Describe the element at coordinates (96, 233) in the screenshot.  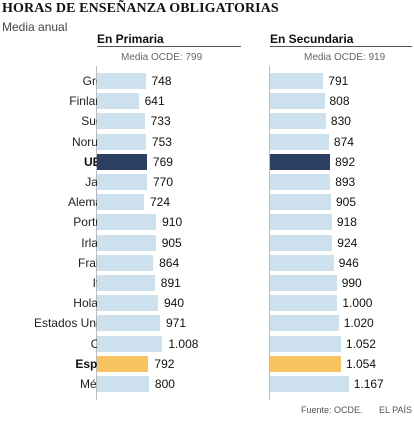
I see `axis-line-primaria` at that location.